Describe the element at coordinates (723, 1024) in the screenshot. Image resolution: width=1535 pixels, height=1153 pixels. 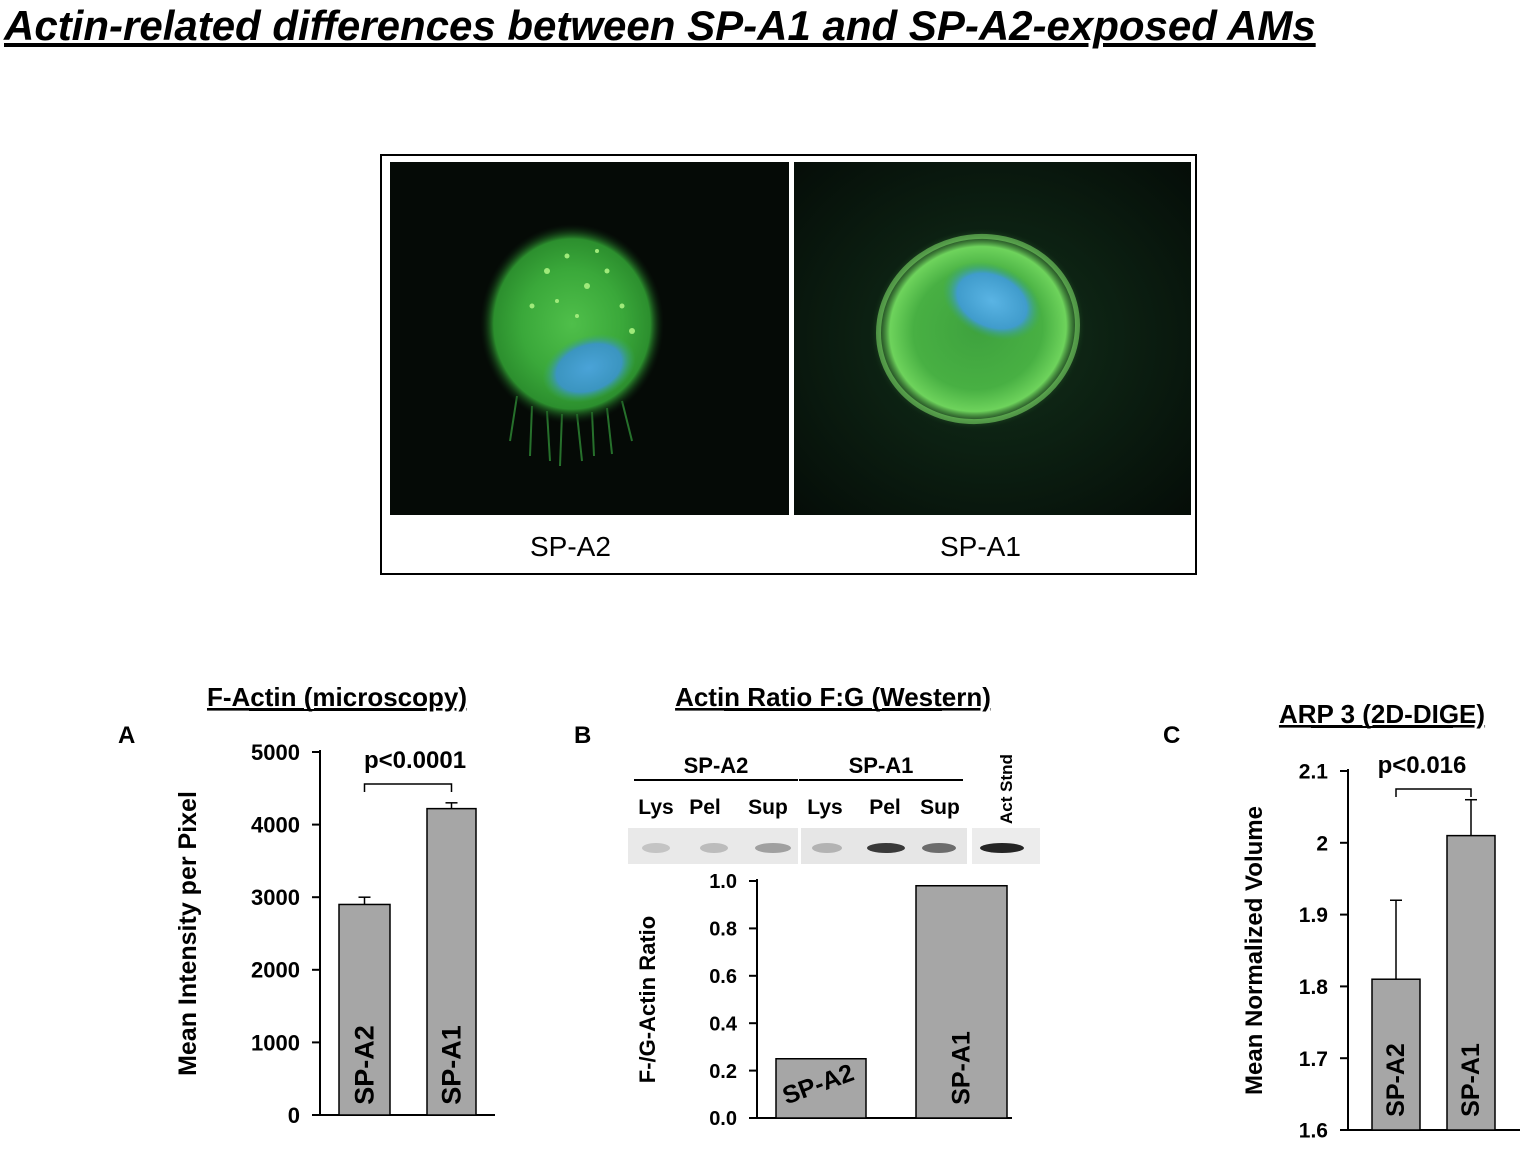
I see `chart-b-ytick-label: 0.4` at that location.